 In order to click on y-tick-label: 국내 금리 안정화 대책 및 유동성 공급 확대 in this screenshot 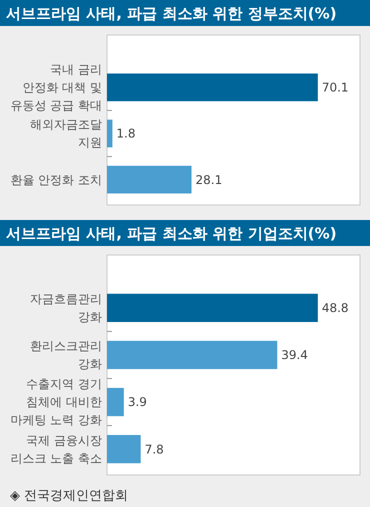, I will do `click(56, 87)`.